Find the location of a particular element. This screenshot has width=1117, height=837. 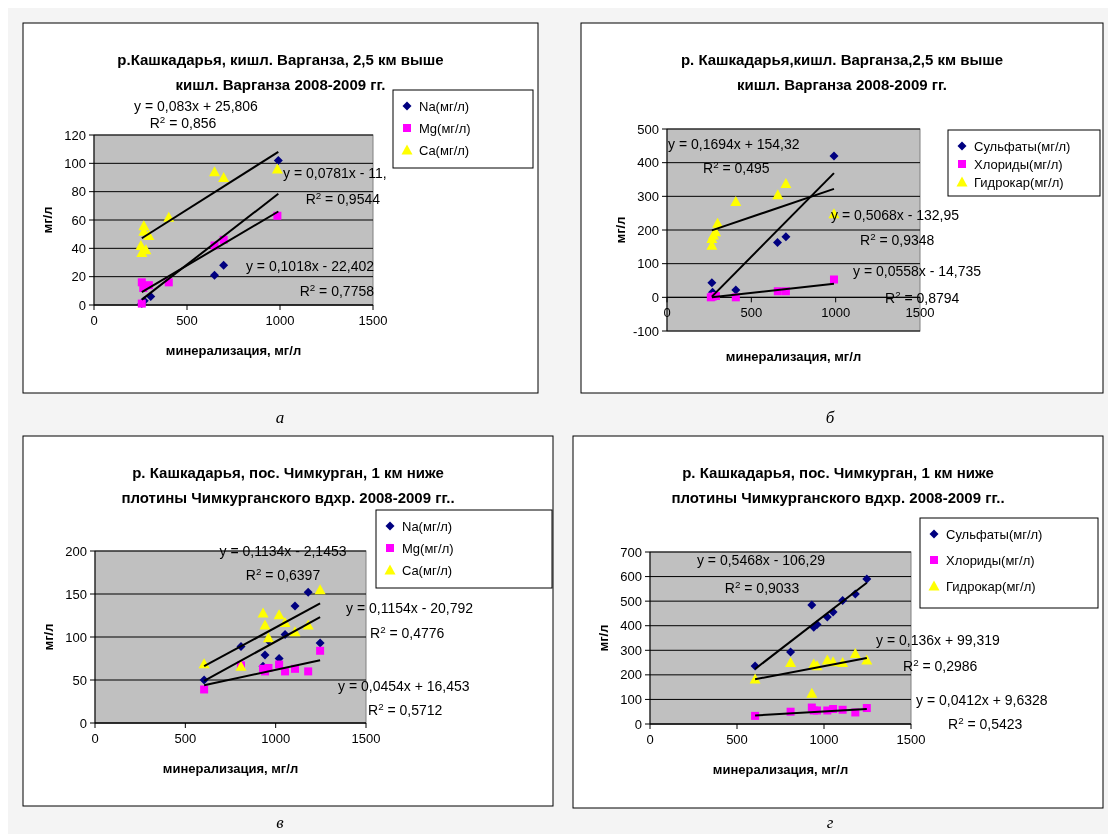

annotation: R$^{2}$ = 0,9544 is located at coordinates (343, 198).